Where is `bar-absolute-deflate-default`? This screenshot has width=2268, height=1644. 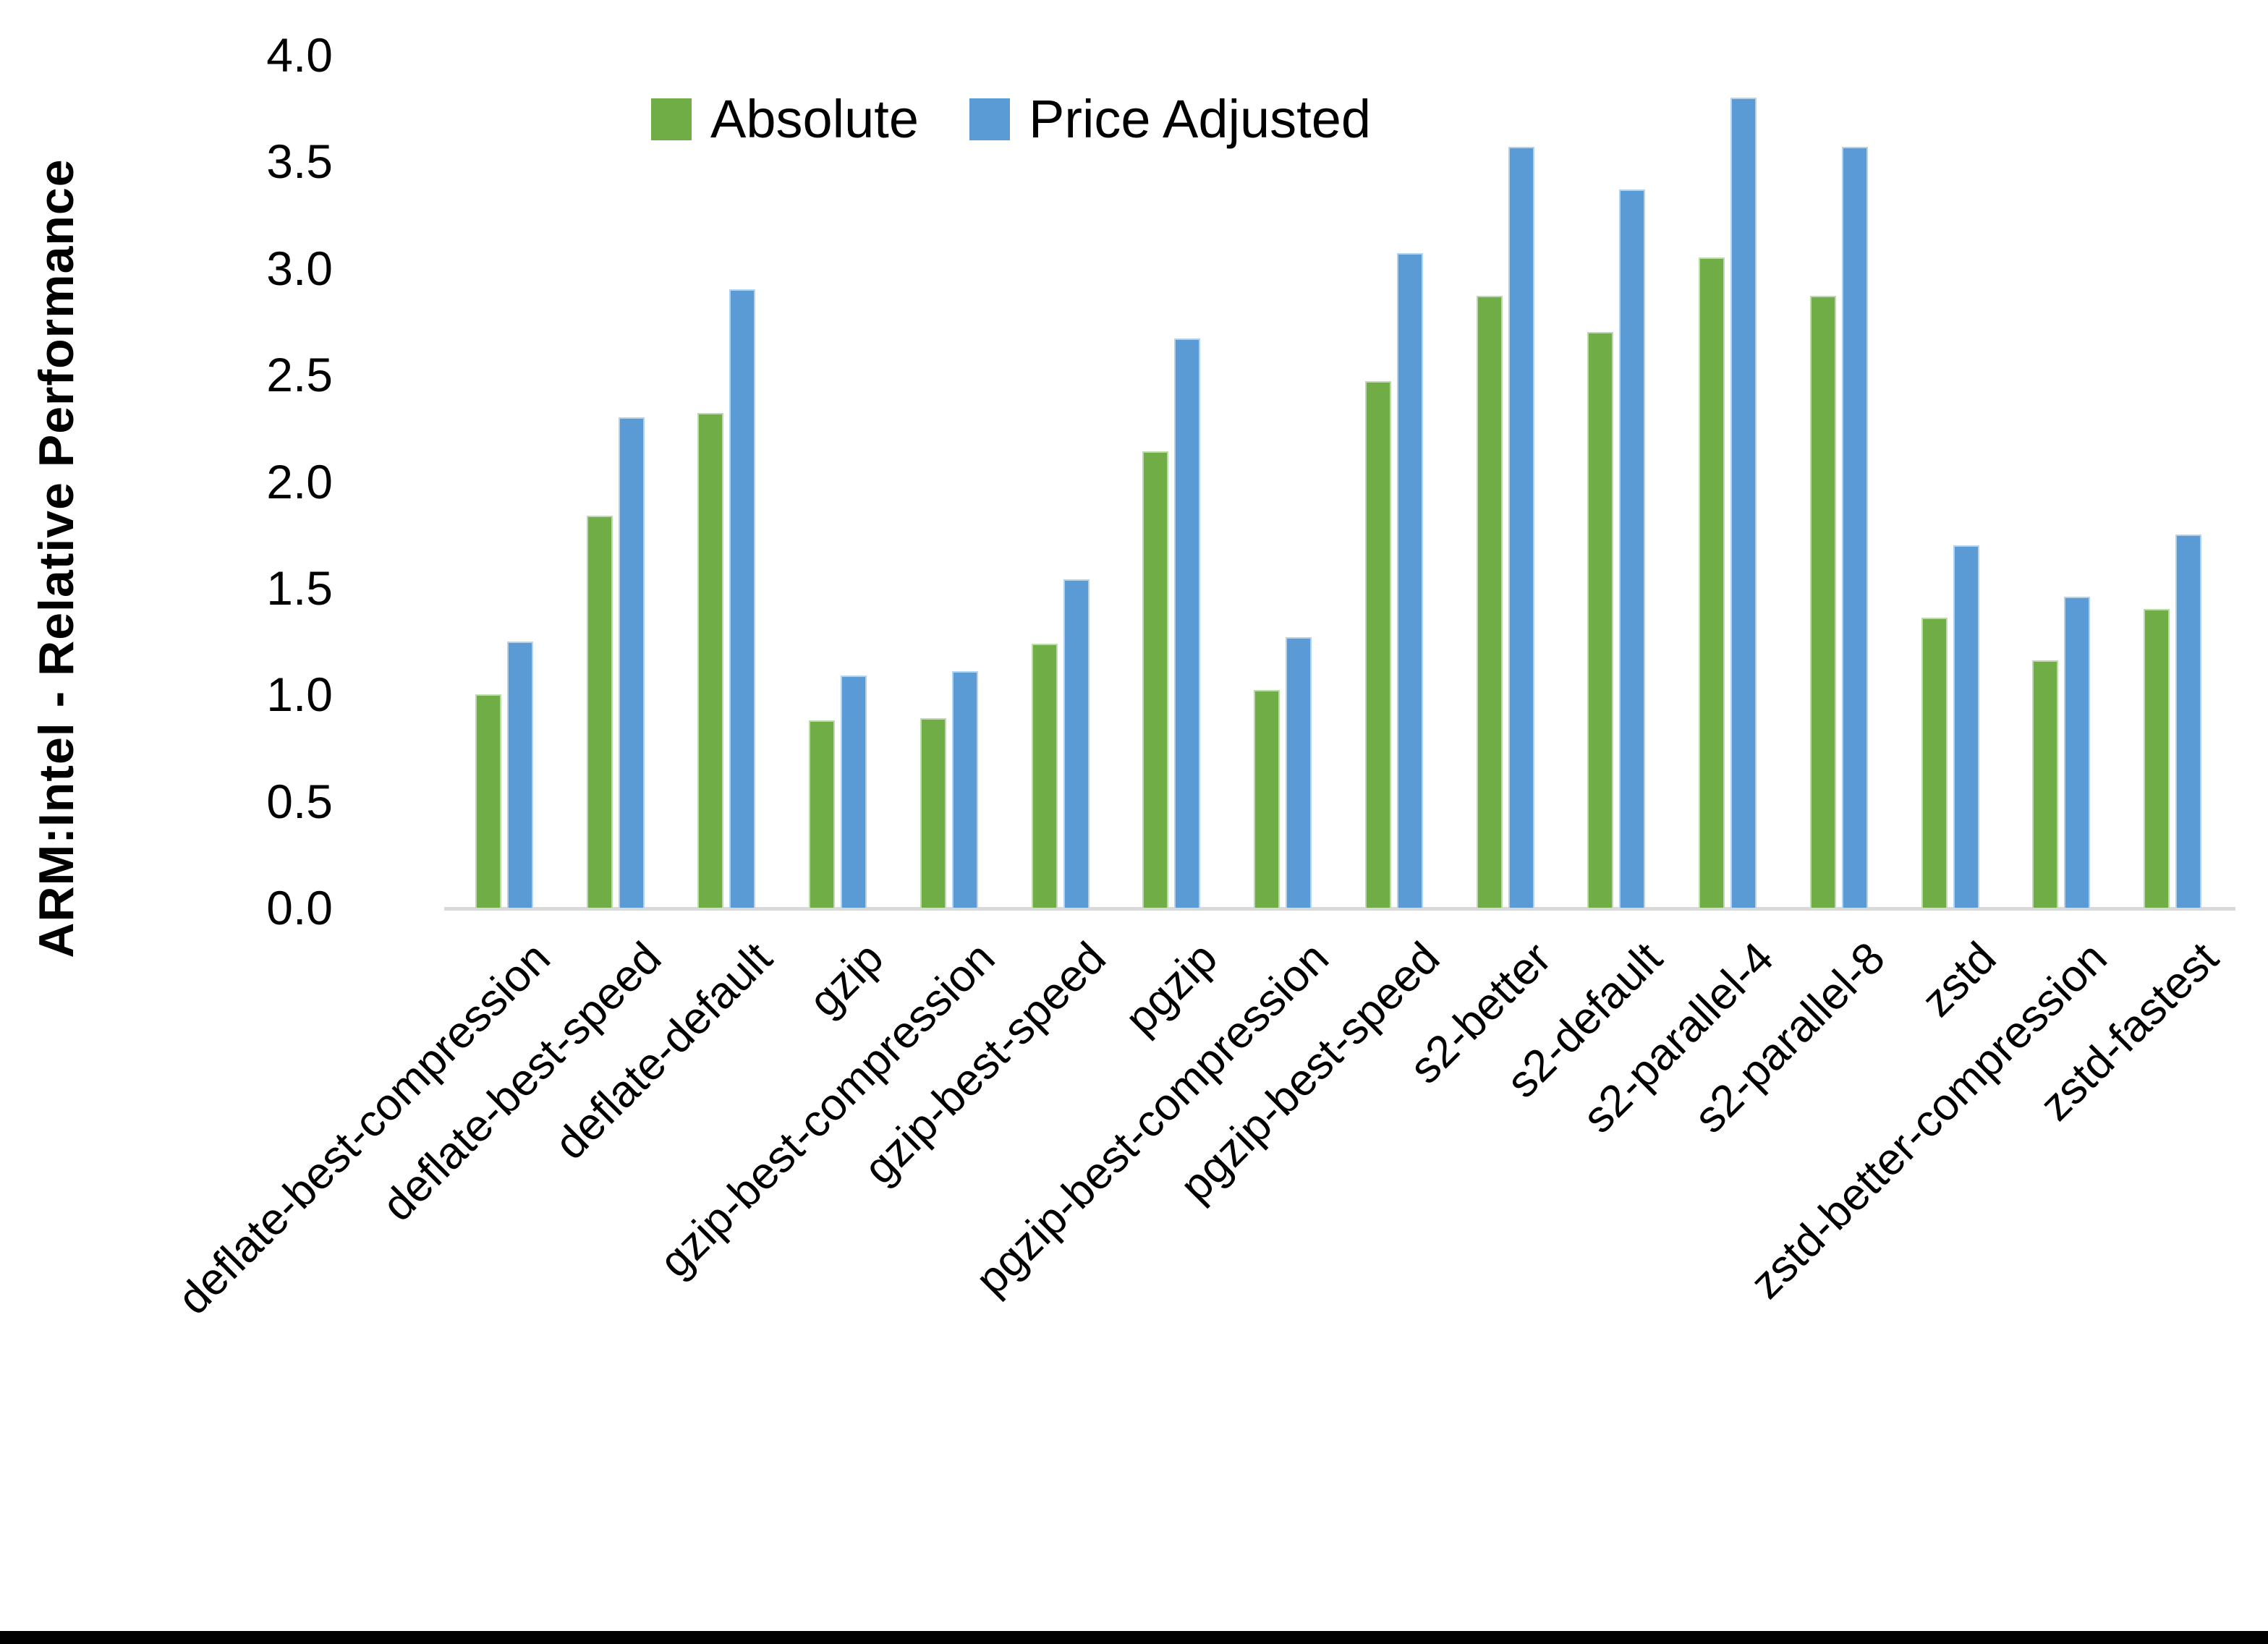
bar-absolute-deflate-default is located at coordinates (710, 660).